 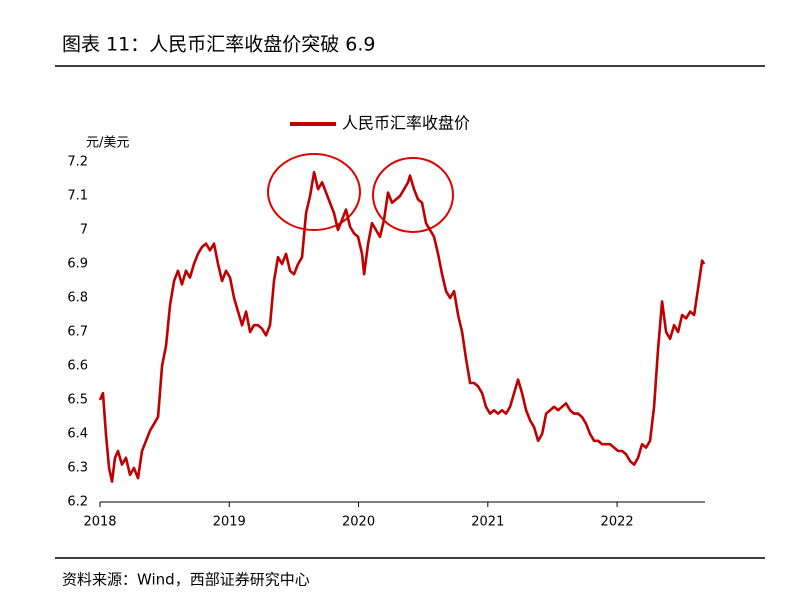 I want to click on source: 资料来源：Wind，西部证券研究中心, so click(x=186, y=580).